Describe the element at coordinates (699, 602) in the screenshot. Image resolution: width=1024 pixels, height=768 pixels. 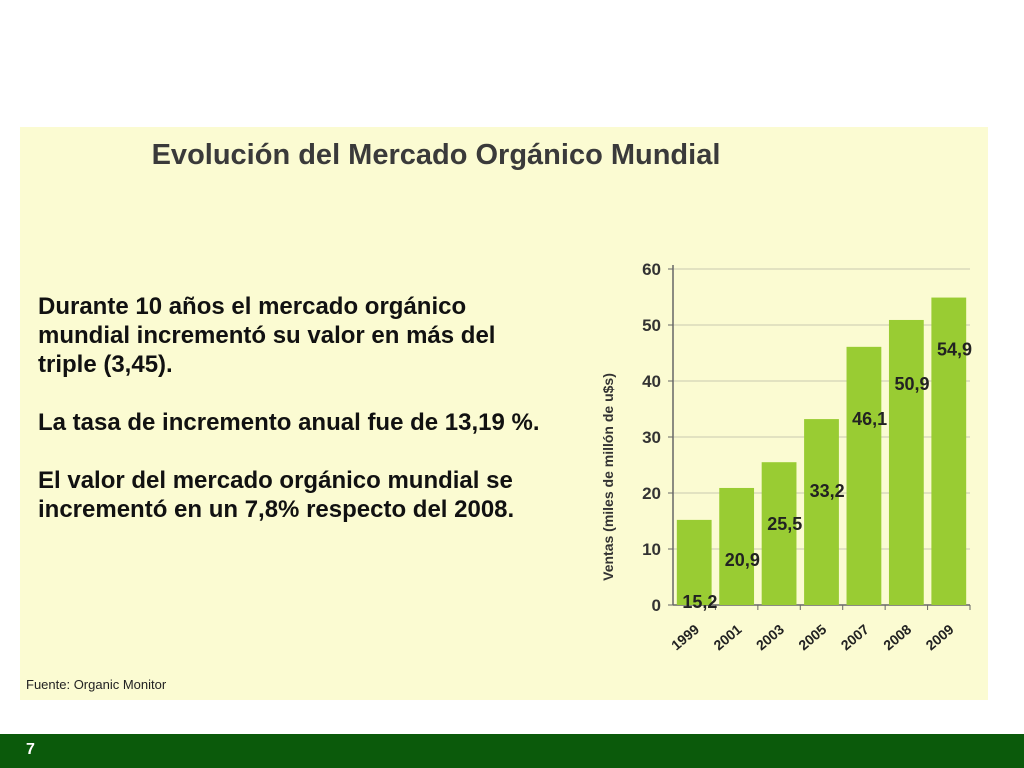
I see `data-label: 15,2` at that location.